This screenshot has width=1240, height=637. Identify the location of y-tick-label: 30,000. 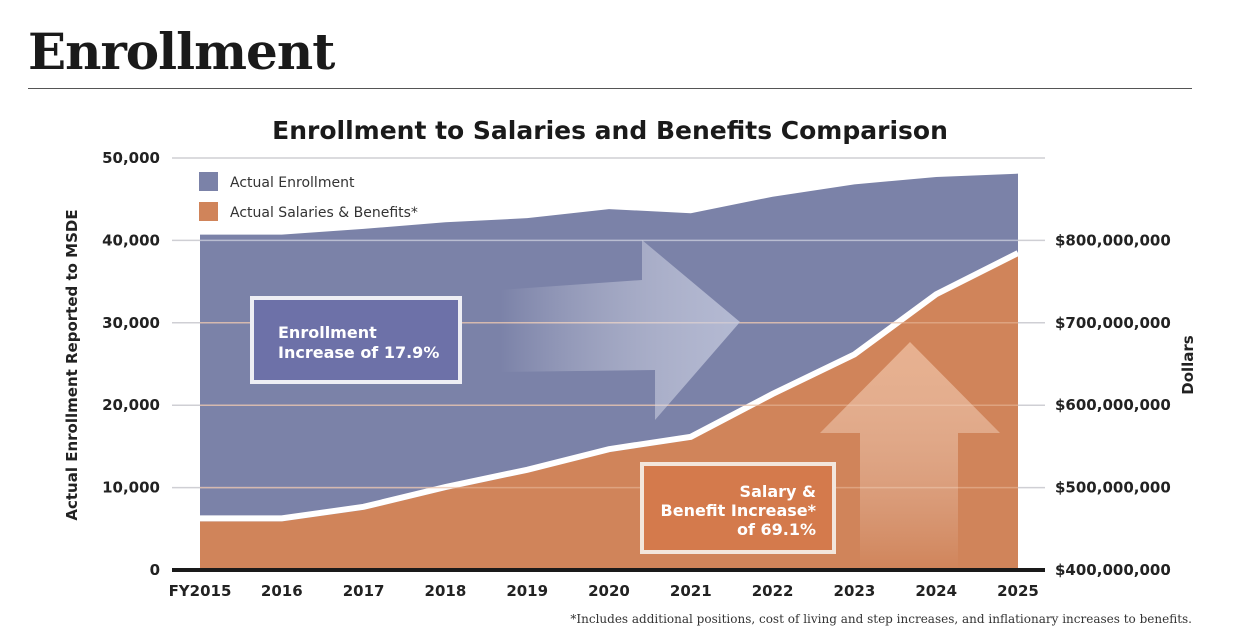
(131, 323).